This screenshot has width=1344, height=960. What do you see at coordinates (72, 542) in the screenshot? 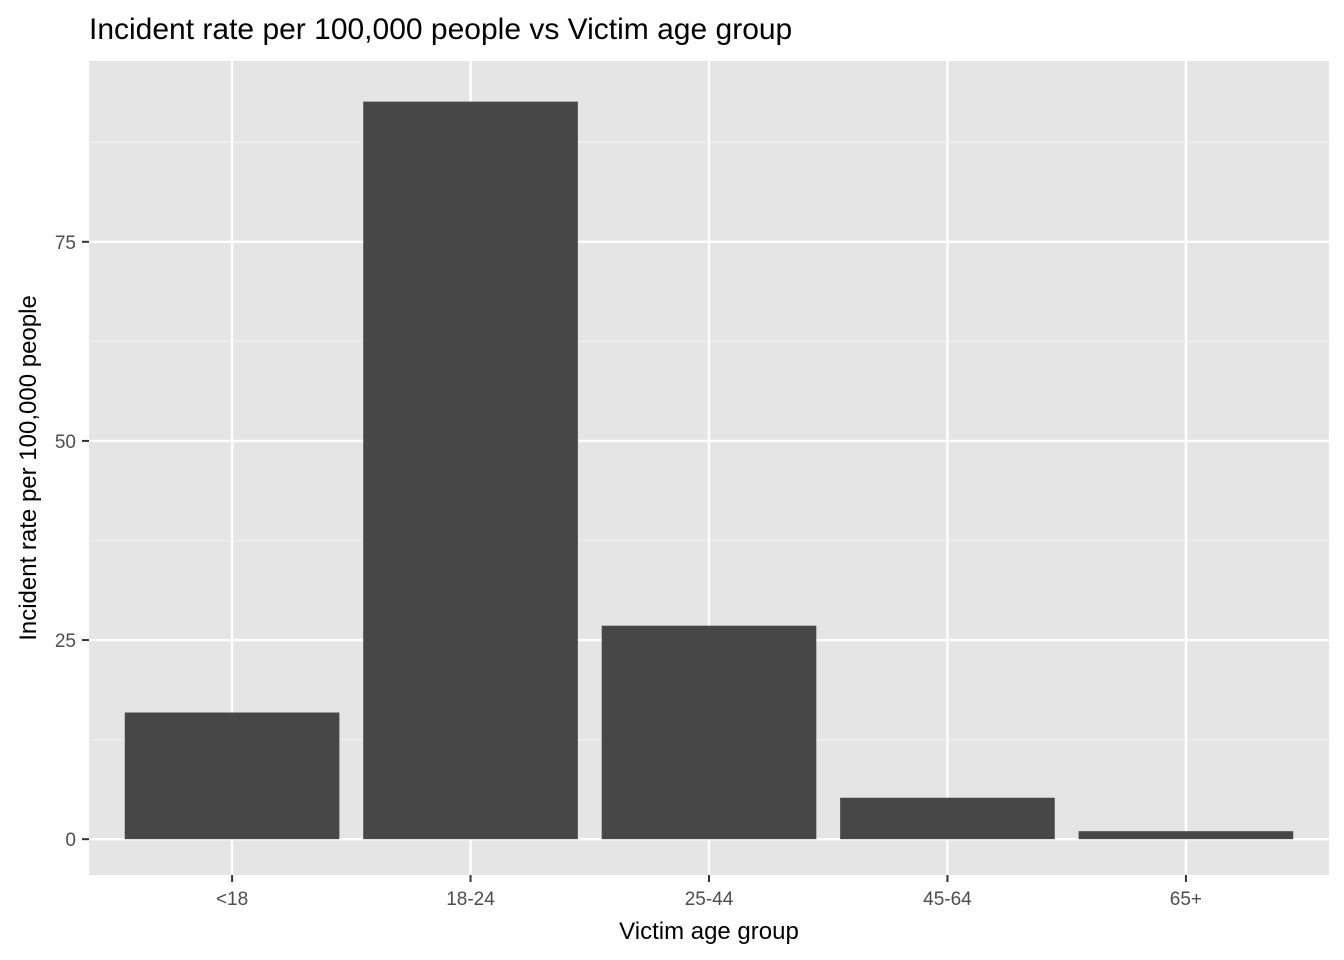
I see `y-axis: 0 25 50 75` at bounding box center [72, 542].